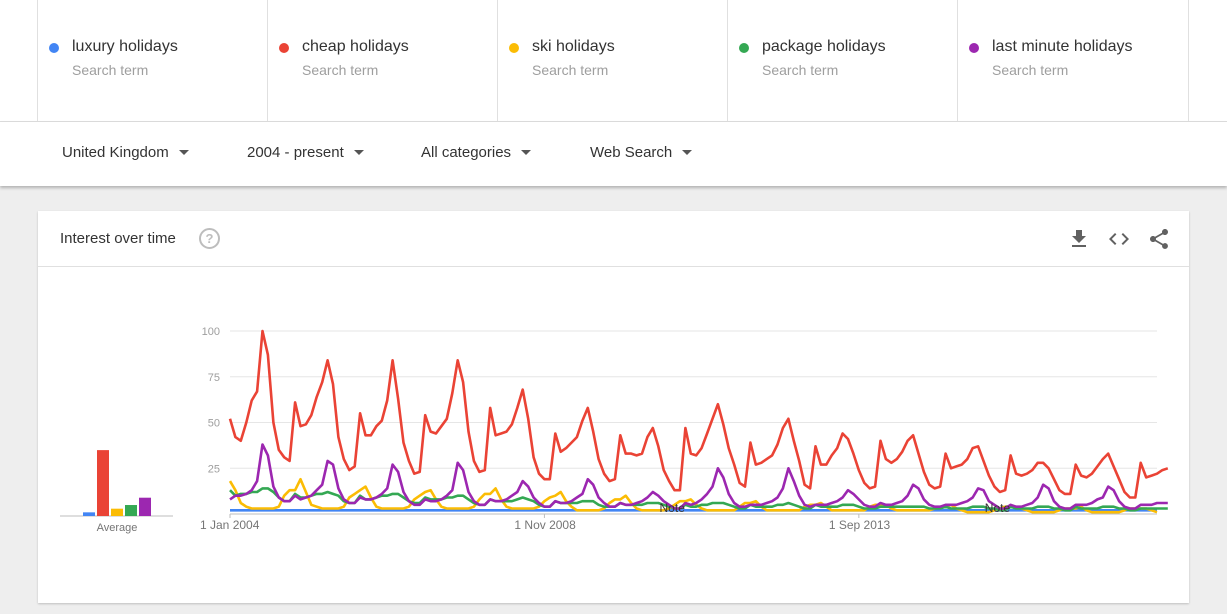 This screenshot has width=1227, height=614. I want to click on card-header: Interest over time ?, so click(613, 239).